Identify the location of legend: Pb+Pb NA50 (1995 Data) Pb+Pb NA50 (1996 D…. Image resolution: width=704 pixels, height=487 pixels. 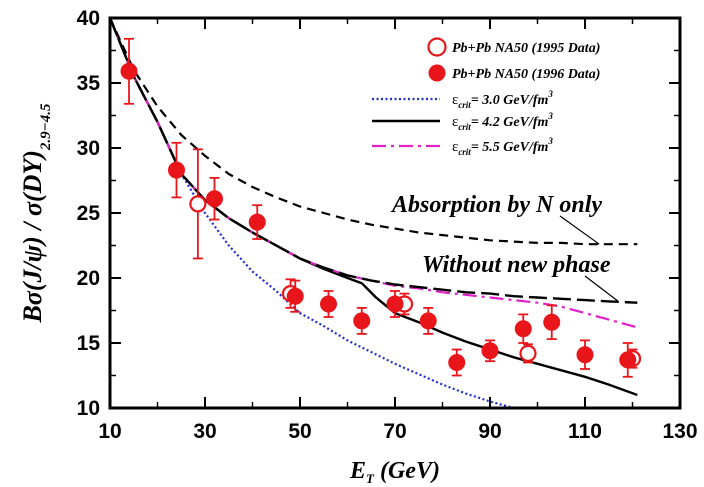
(486, 97).